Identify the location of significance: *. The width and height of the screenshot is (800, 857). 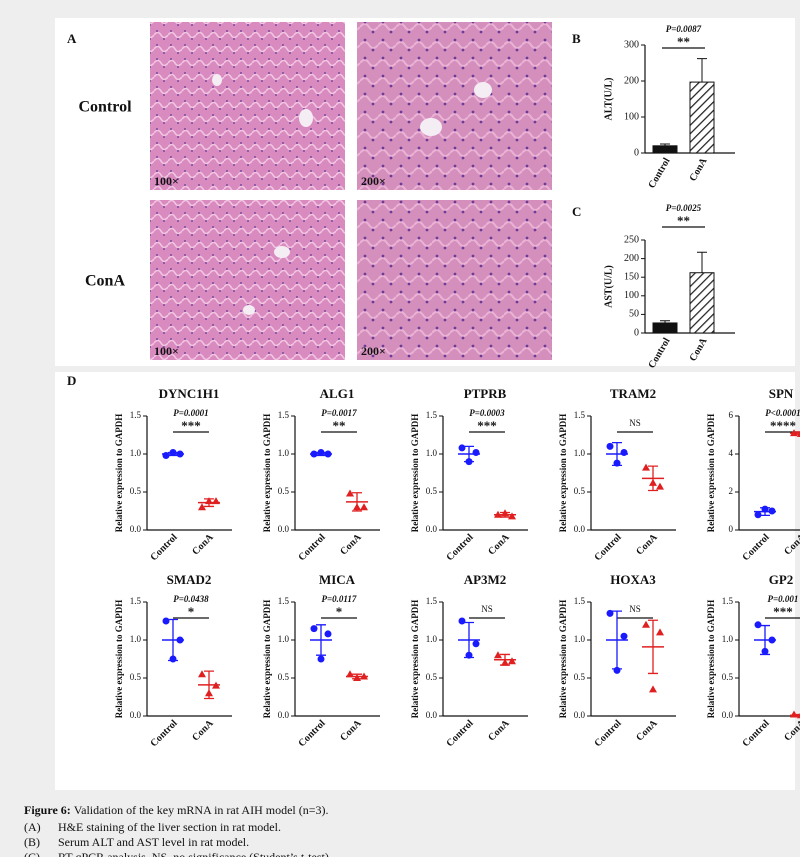
(191, 611).